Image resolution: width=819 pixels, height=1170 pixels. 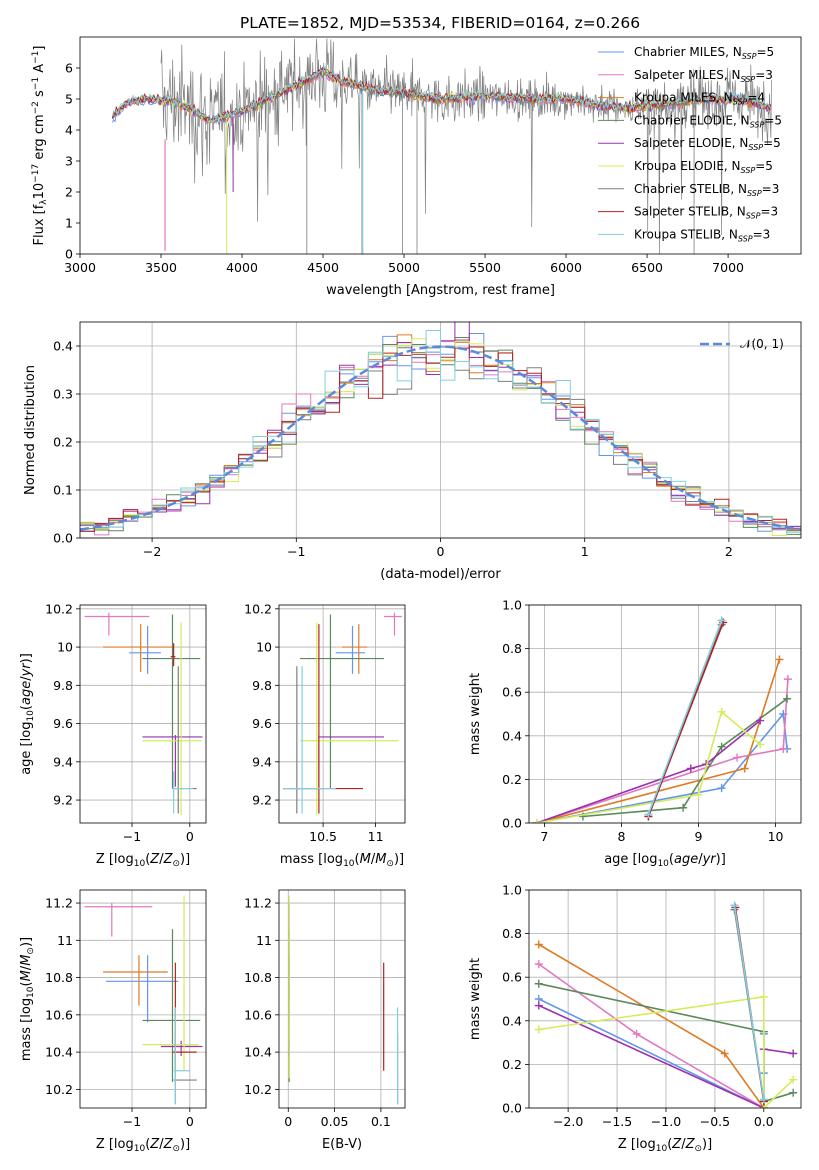 What do you see at coordinates (585, 551) in the screenshot?
I see `x-tick-label: 1` at bounding box center [585, 551].